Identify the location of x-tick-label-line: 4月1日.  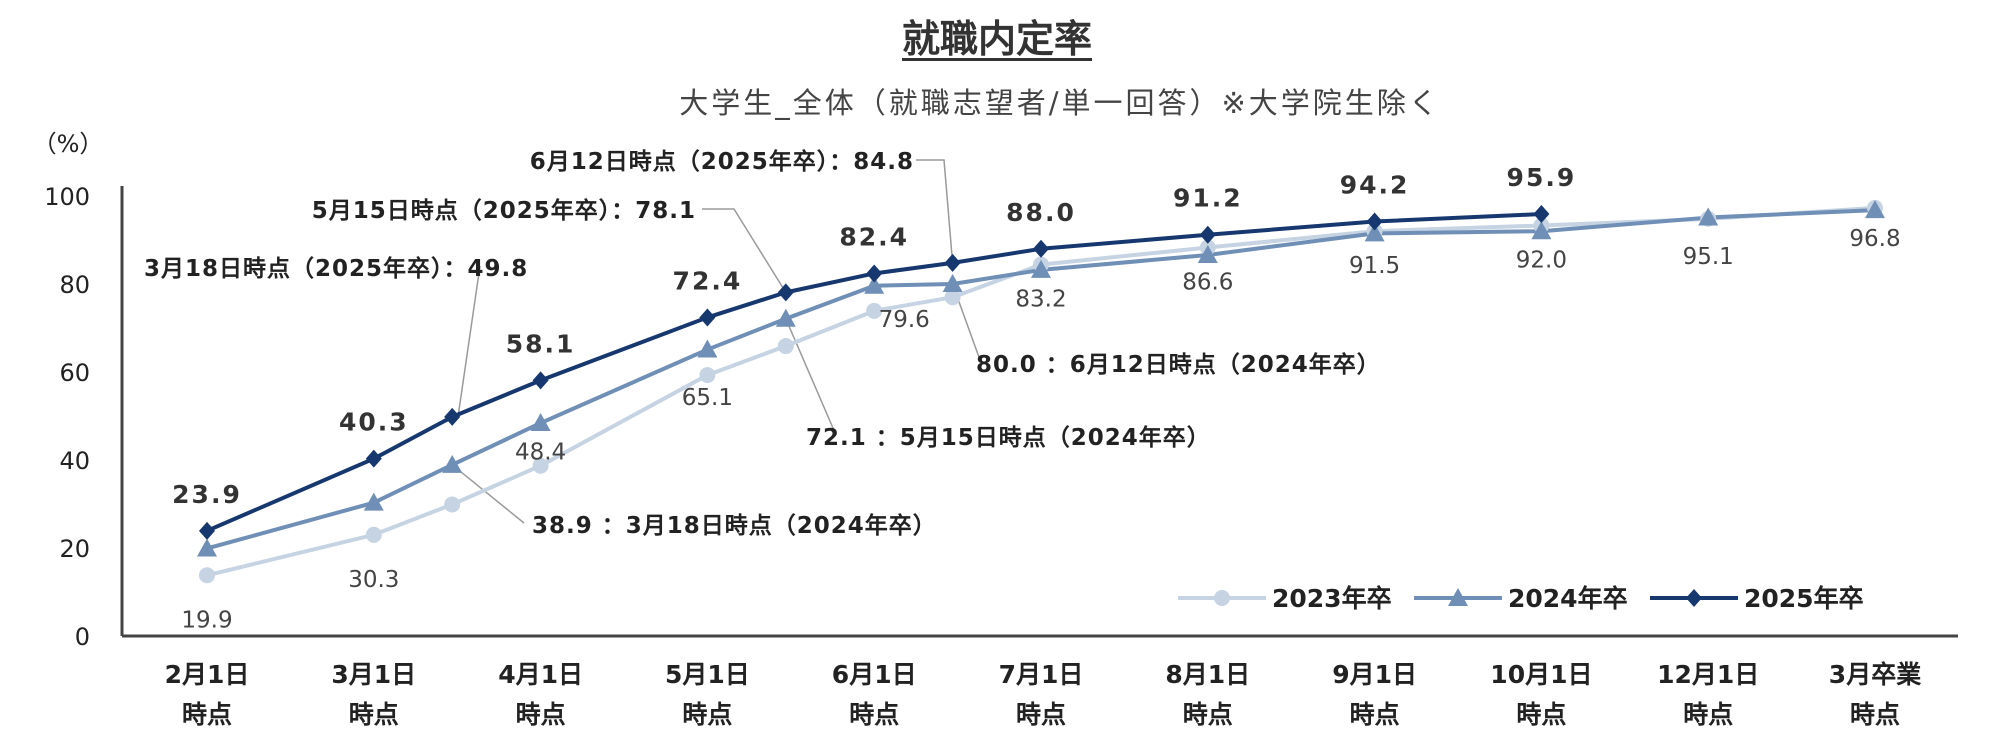
(540, 674).